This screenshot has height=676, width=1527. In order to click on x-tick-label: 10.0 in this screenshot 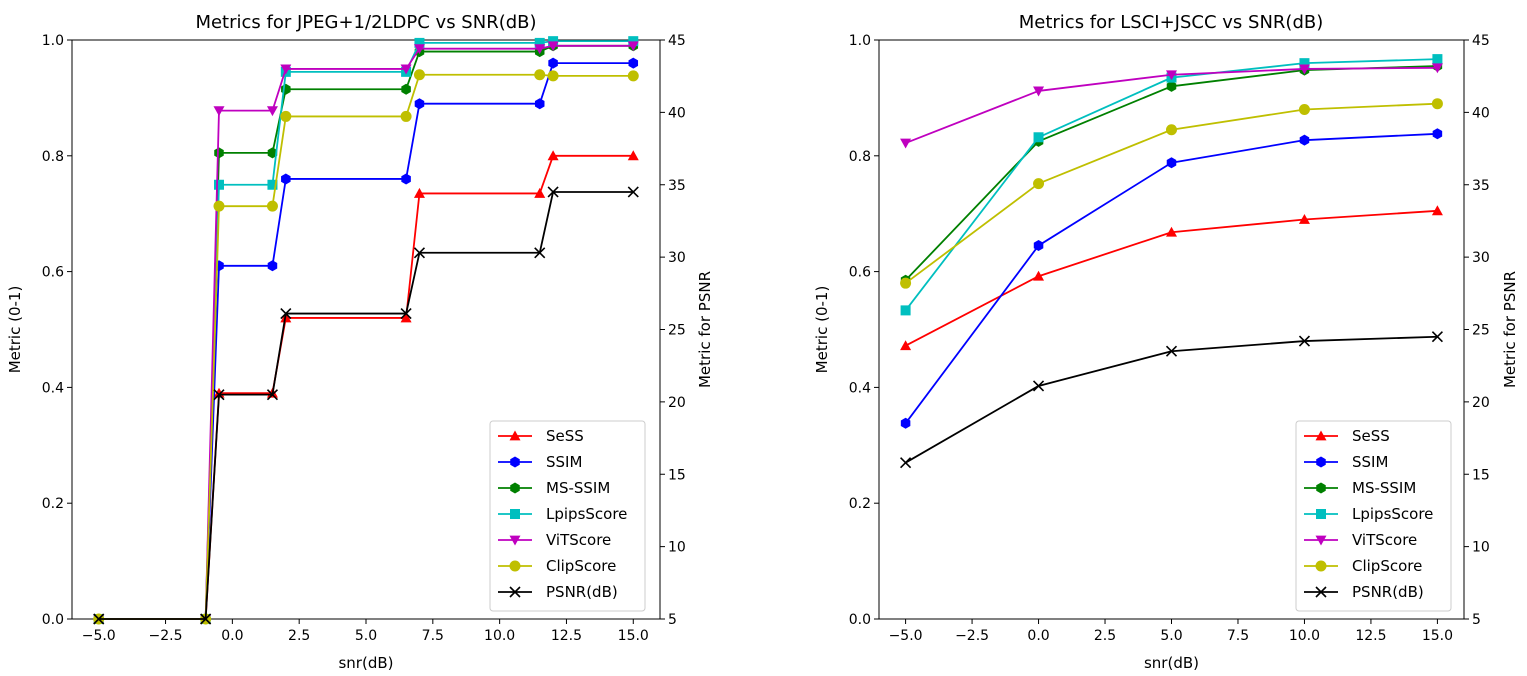, I will do `click(499, 636)`.